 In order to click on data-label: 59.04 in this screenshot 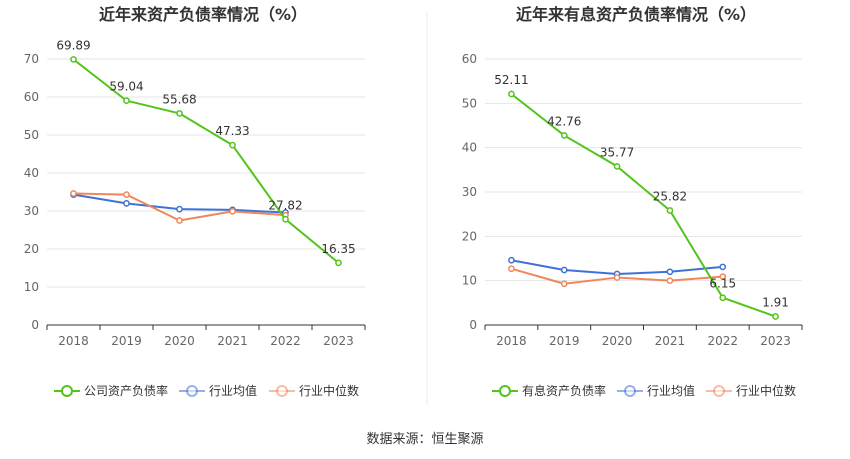, I will do `click(126, 87)`.